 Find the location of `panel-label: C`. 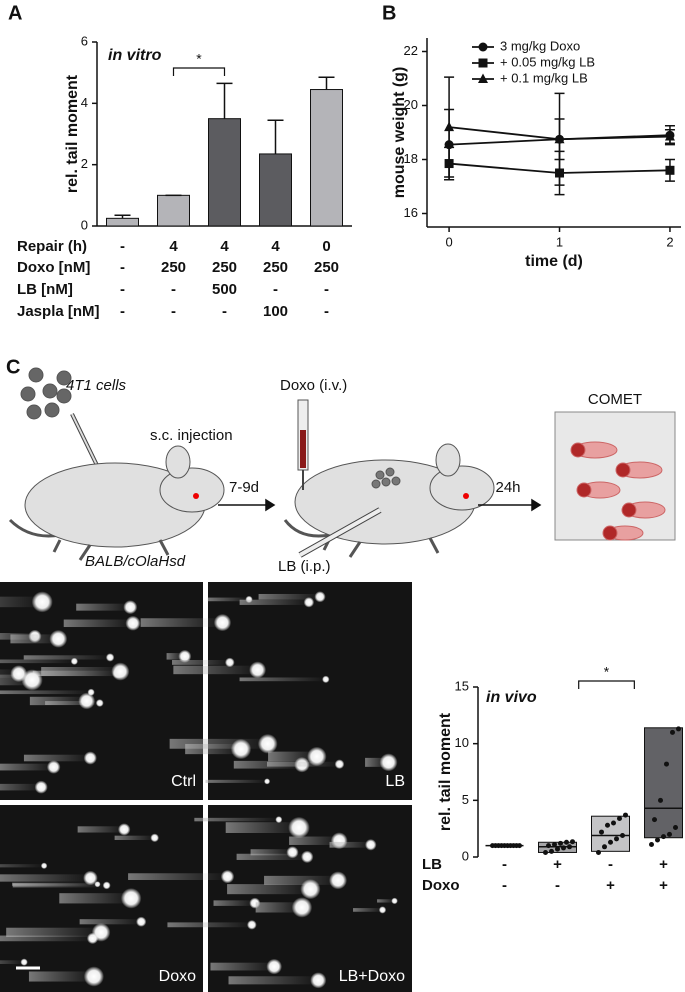

panel-label: C is located at coordinates (13, 367).